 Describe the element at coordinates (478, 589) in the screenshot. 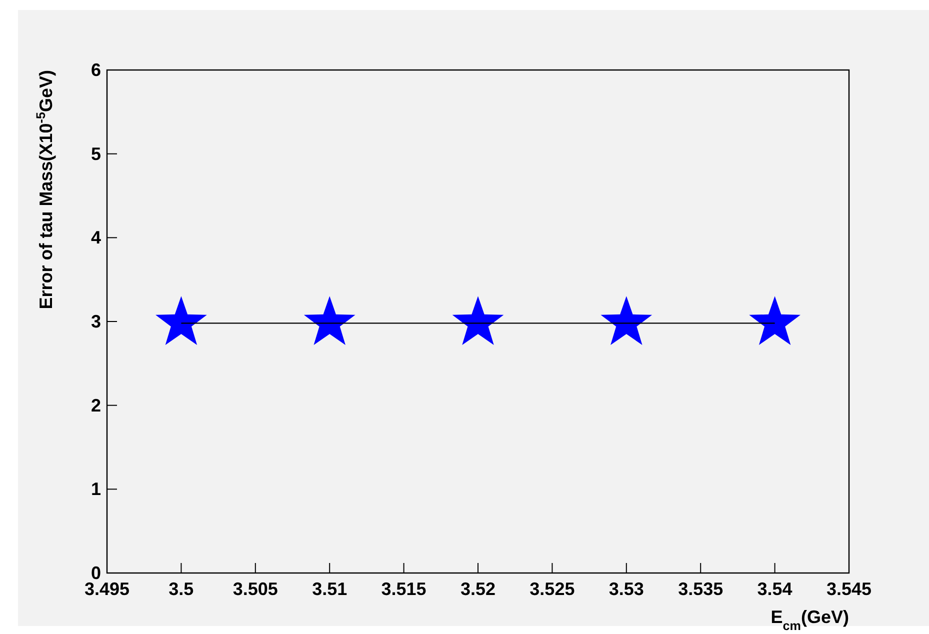

I see `x-tick-label: 3.52` at that location.